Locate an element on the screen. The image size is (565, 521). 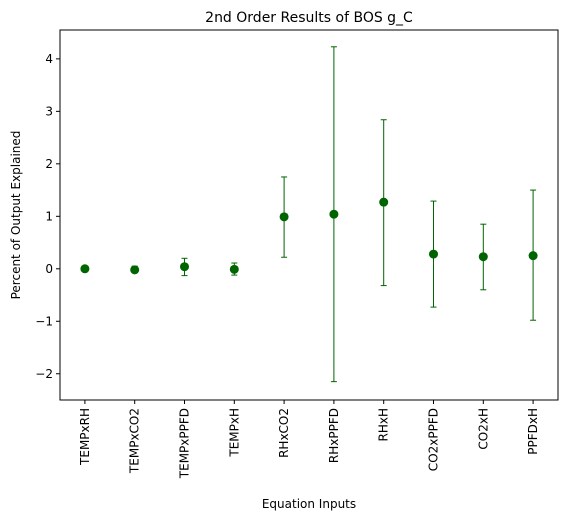
x-tick-label: CO2xH is located at coordinates (483, 429).